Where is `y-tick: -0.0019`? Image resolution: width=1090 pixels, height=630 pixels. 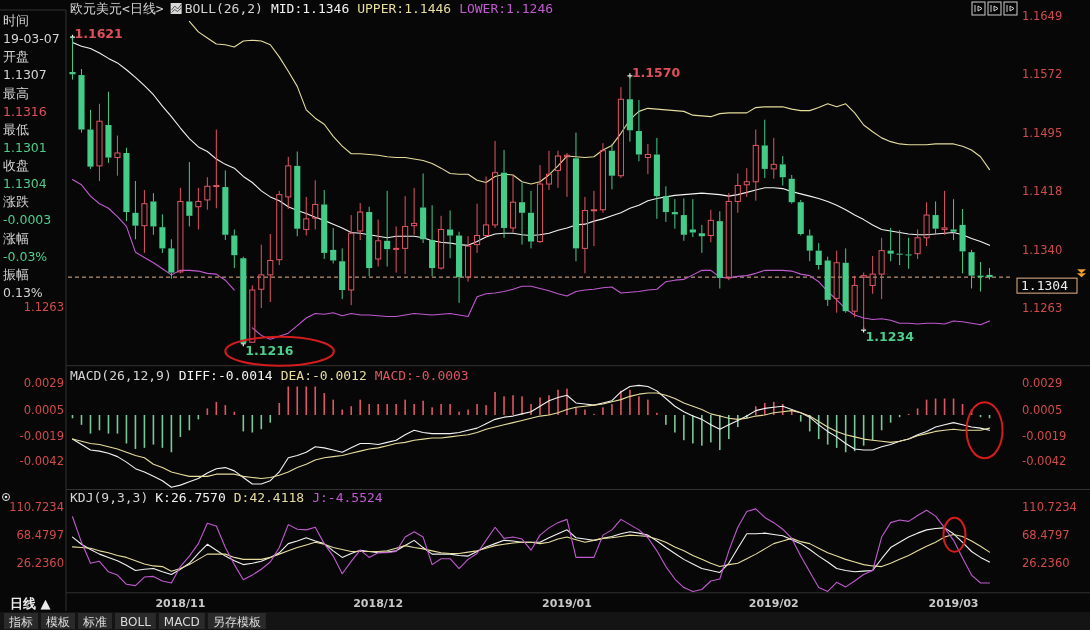 y-tick: -0.0019 is located at coordinates (1044, 436).